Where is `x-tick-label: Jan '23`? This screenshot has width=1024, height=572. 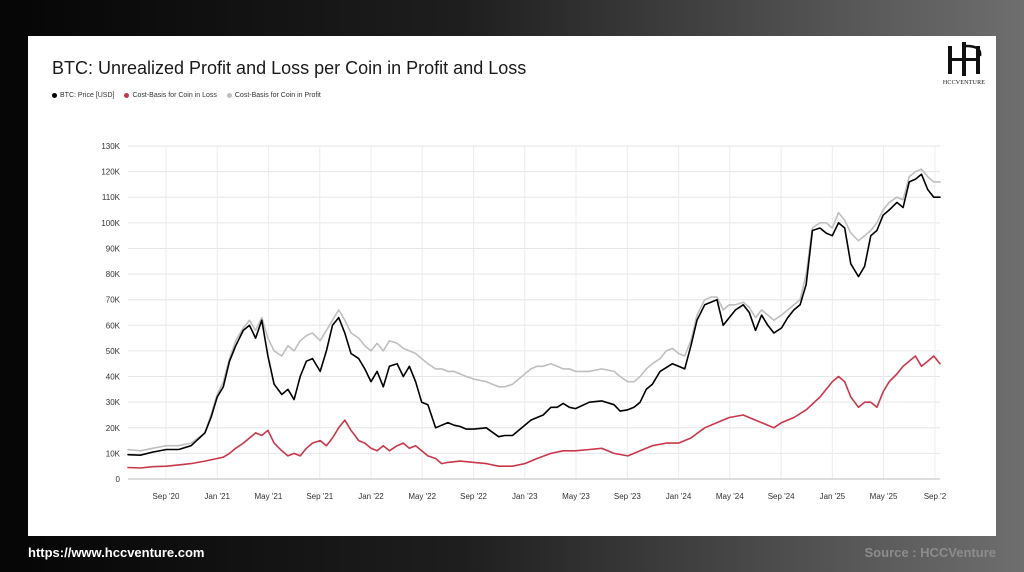
x-tick-label: Jan '23 is located at coordinates (525, 496).